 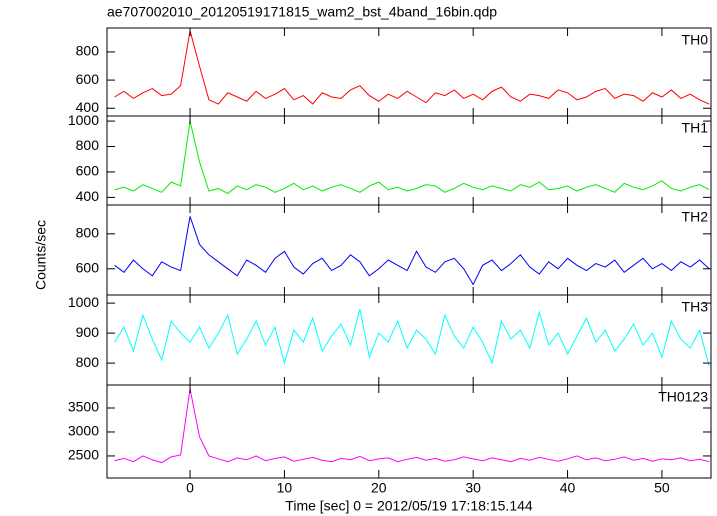 I want to click on y-tick-label: 900, so click(x=88, y=332).